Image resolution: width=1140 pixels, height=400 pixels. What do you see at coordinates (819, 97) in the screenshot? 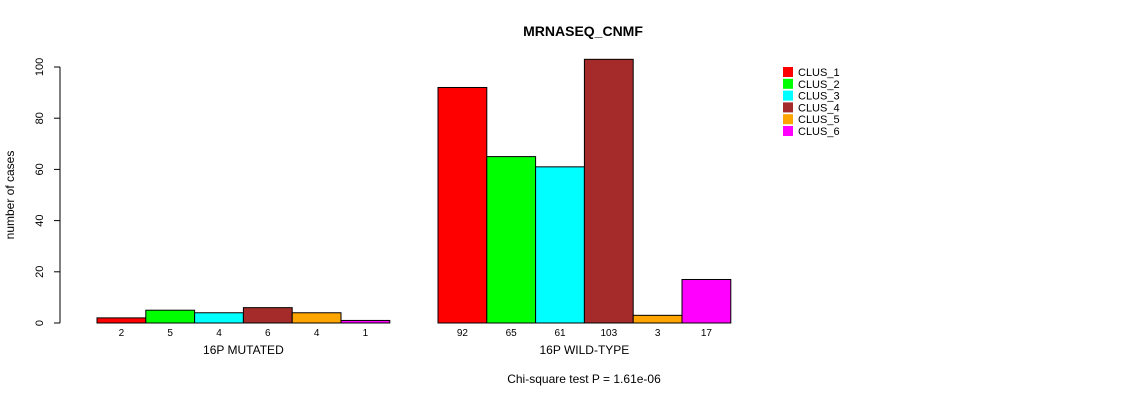
I see `legend-label: CLUS_3` at bounding box center [819, 97].